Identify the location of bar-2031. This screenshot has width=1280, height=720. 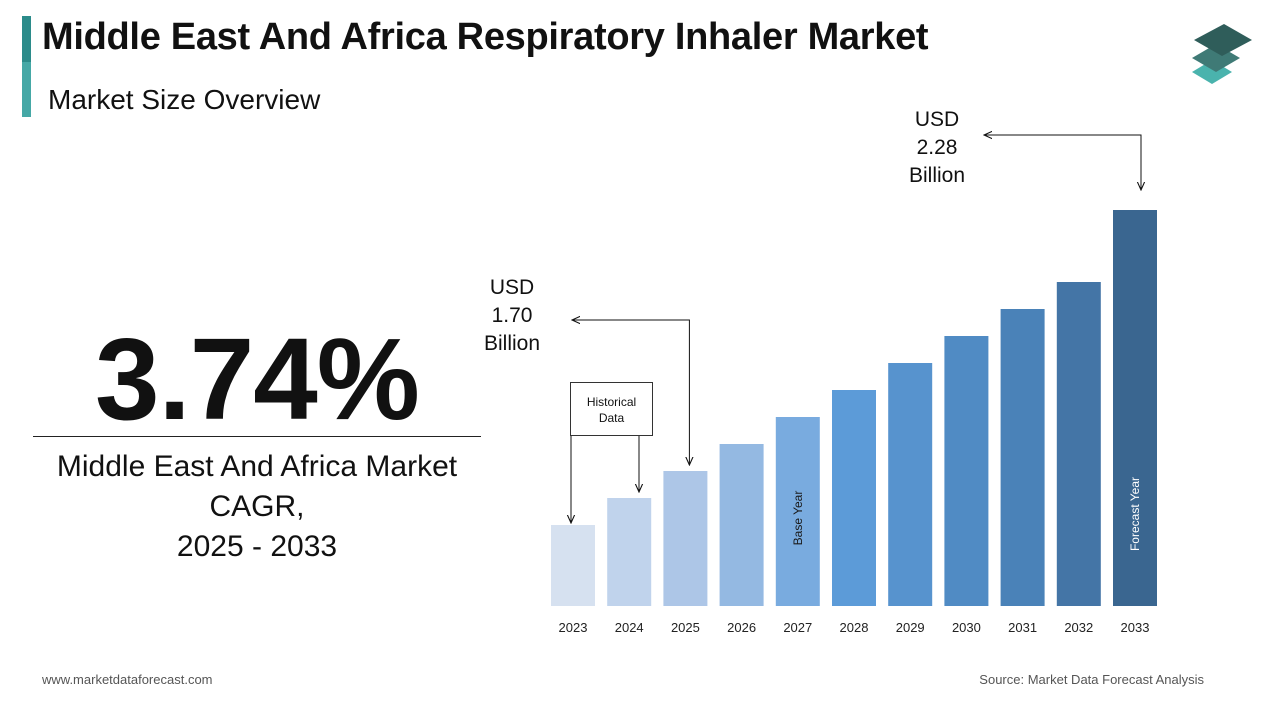
(1022, 457).